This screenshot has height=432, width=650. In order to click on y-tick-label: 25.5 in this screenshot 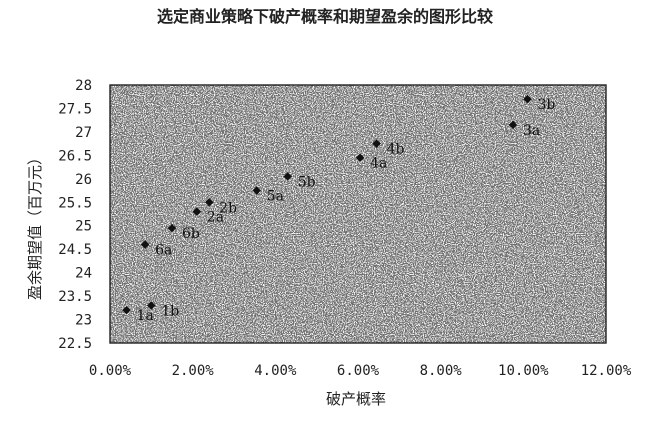, I will do `click(75, 203)`.